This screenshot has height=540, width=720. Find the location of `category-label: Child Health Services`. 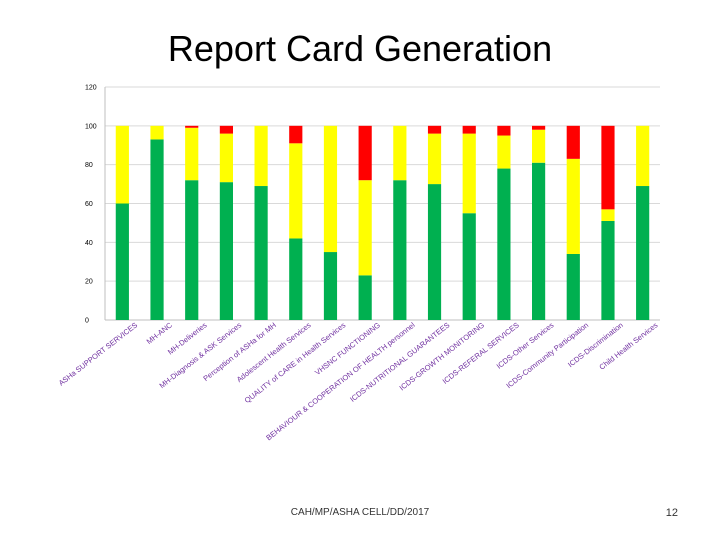

category-label: Child Health Services is located at coordinates (628, 345).